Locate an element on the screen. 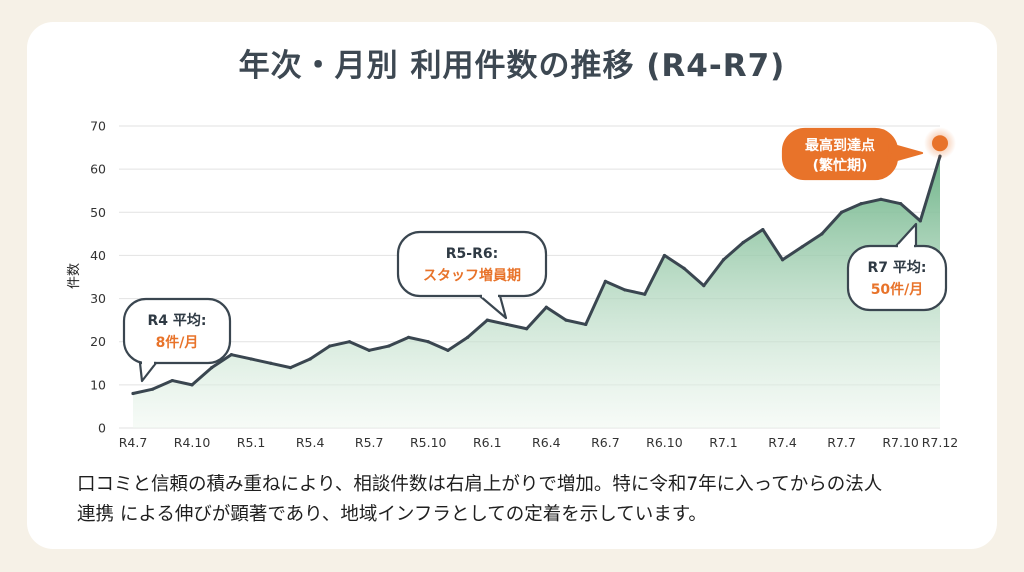 This screenshot has width=1024, height=572. x-tick-label: R5.4 is located at coordinates (310, 442).